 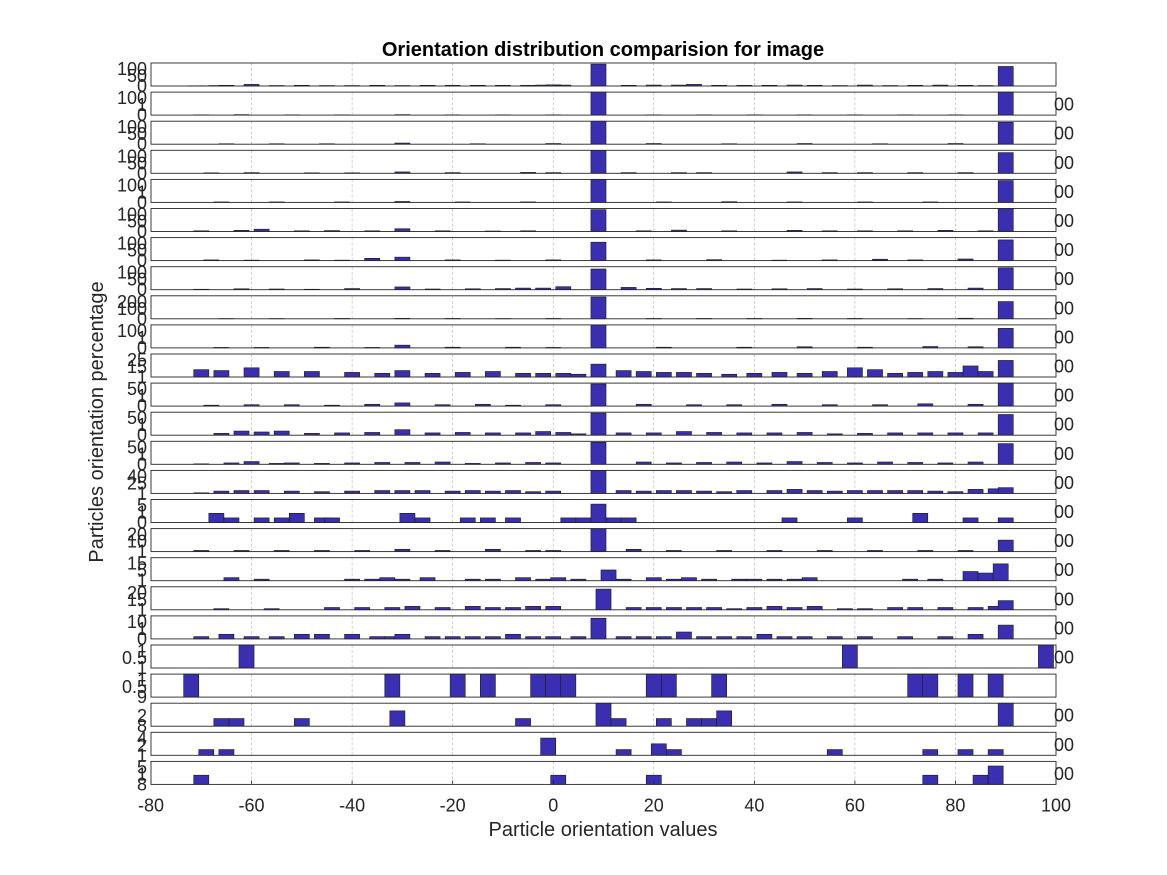 I want to click on panel-1-axes-box, so click(x=603, y=74).